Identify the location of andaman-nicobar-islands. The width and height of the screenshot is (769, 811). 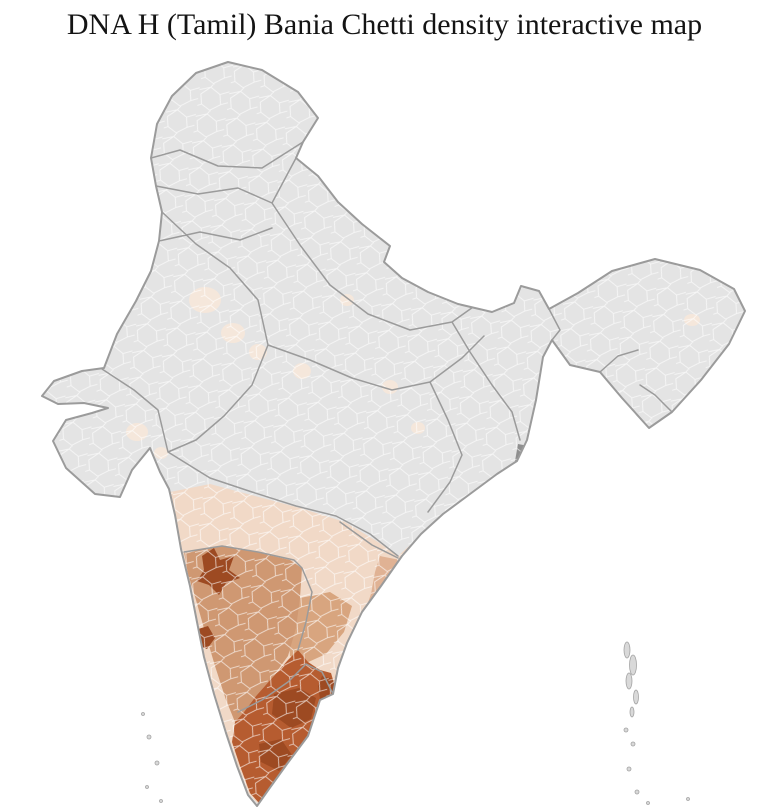
(656, 723).